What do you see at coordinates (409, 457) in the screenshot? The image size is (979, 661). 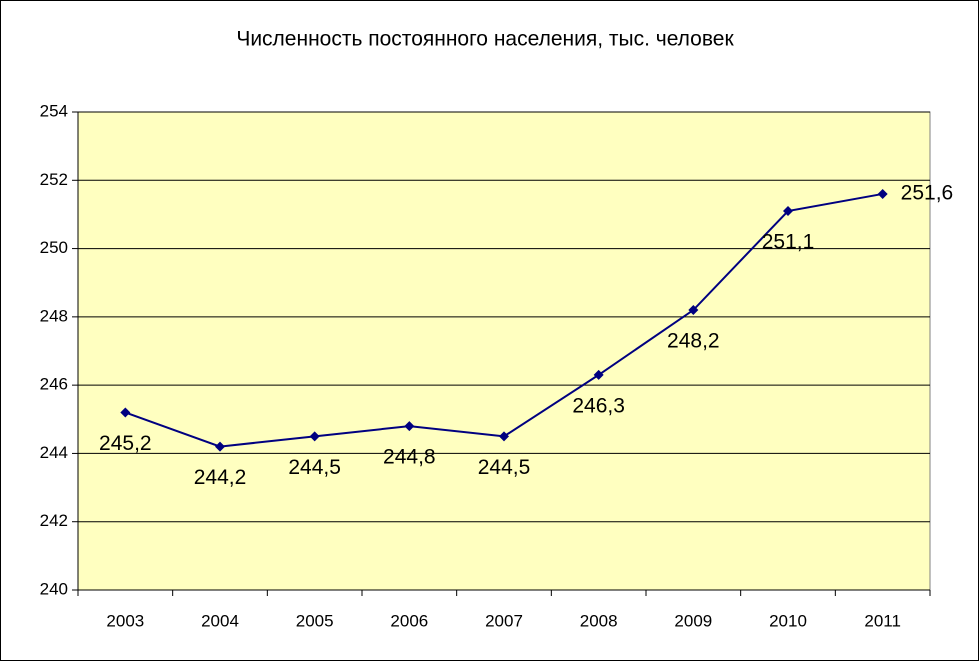 I see `data-label: 244,8` at bounding box center [409, 457].